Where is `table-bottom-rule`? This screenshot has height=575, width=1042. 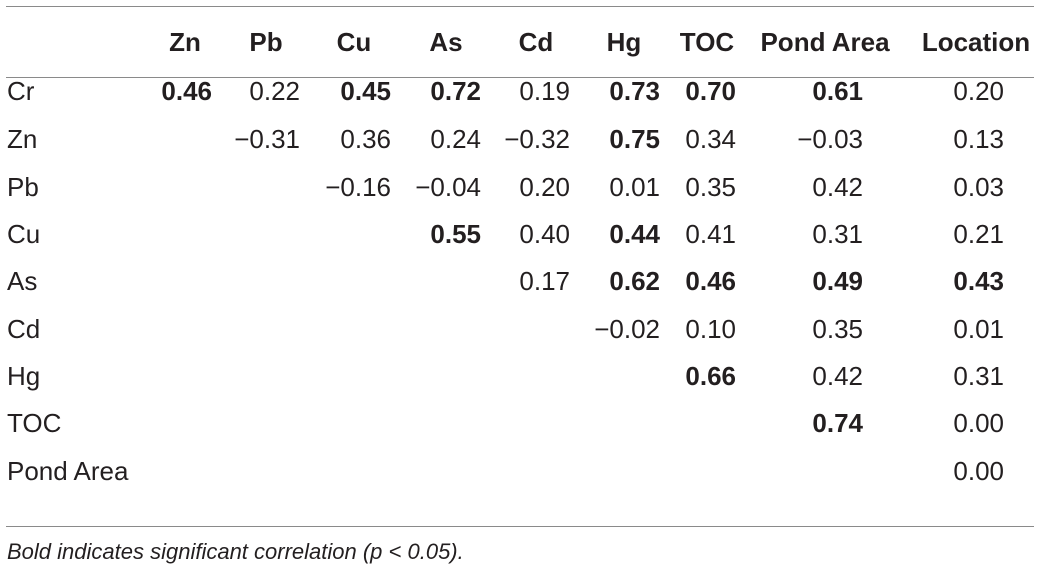
table-bottom-rule is located at coordinates (520, 526).